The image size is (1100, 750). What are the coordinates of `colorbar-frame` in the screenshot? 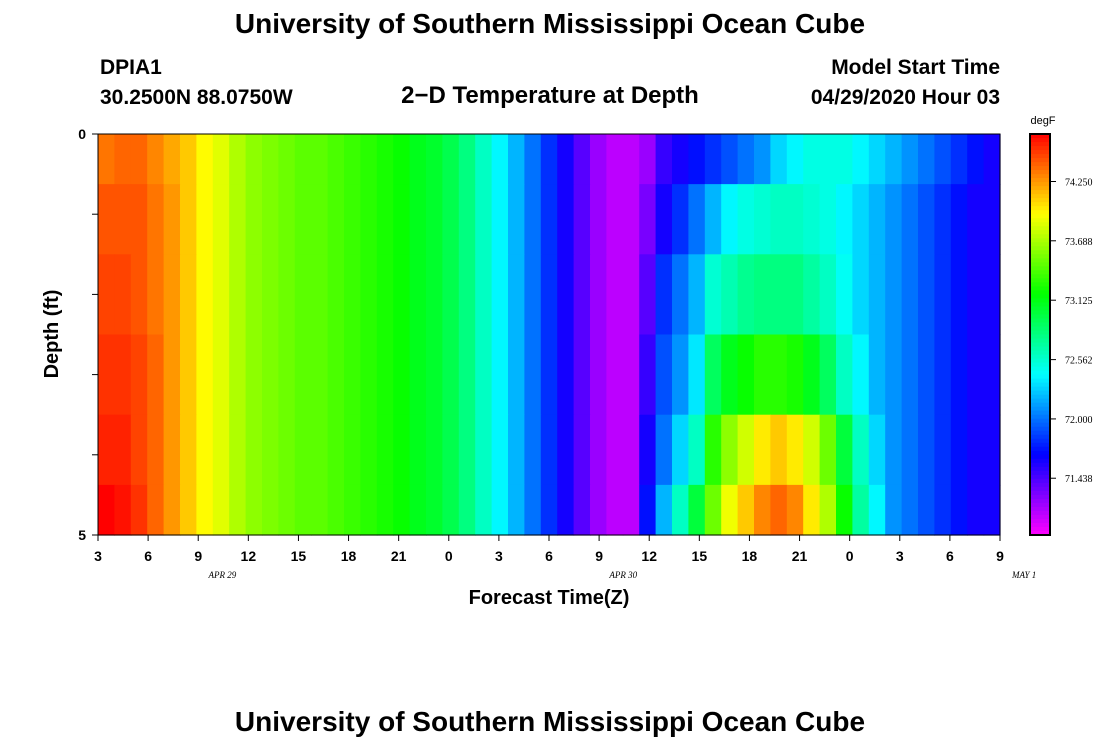 It's located at (1040, 334).